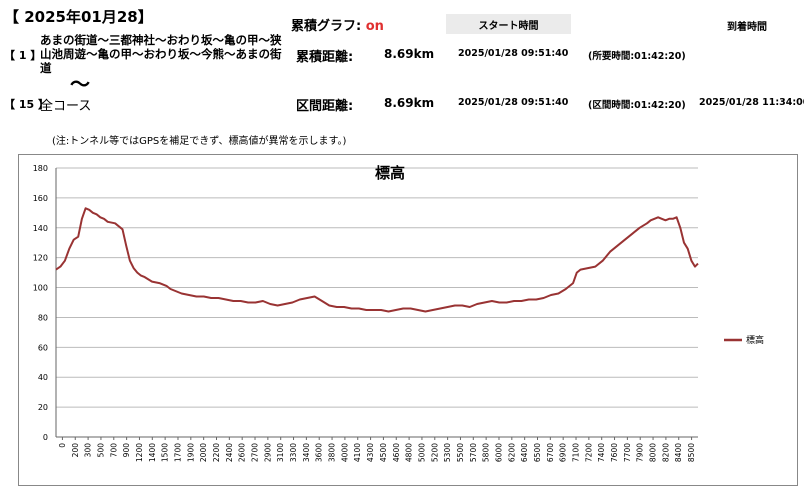  What do you see at coordinates (40, 303) in the screenshot?
I see `y-tick-labels: 0 20 40 60 80 100 120 140 160 180` at bounding box center [40, 303].